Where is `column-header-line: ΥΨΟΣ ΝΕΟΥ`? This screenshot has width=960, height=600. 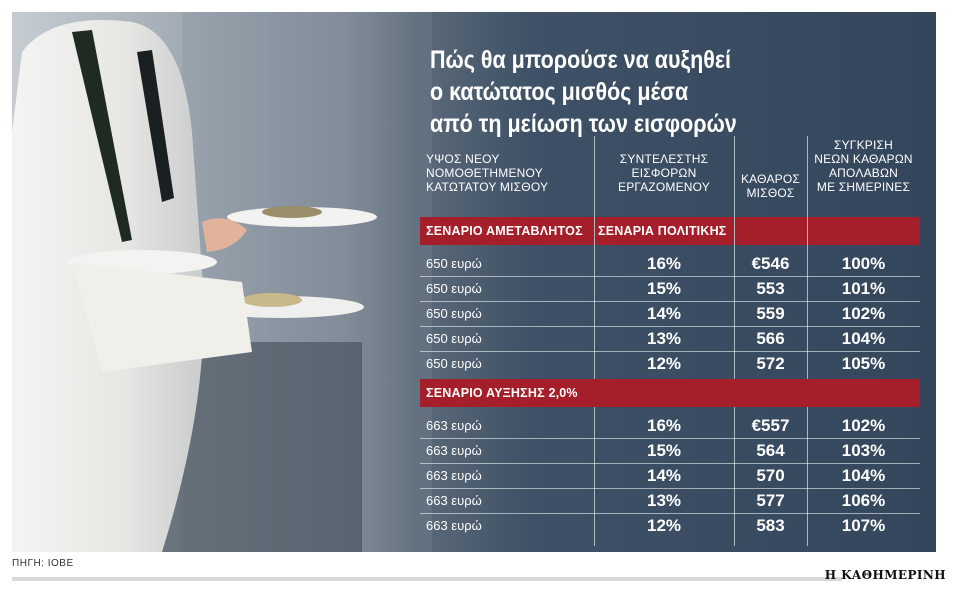
column-header-line: ΥΨΟΣ ΝΕΟΥ is located at coordinates (463, 159).